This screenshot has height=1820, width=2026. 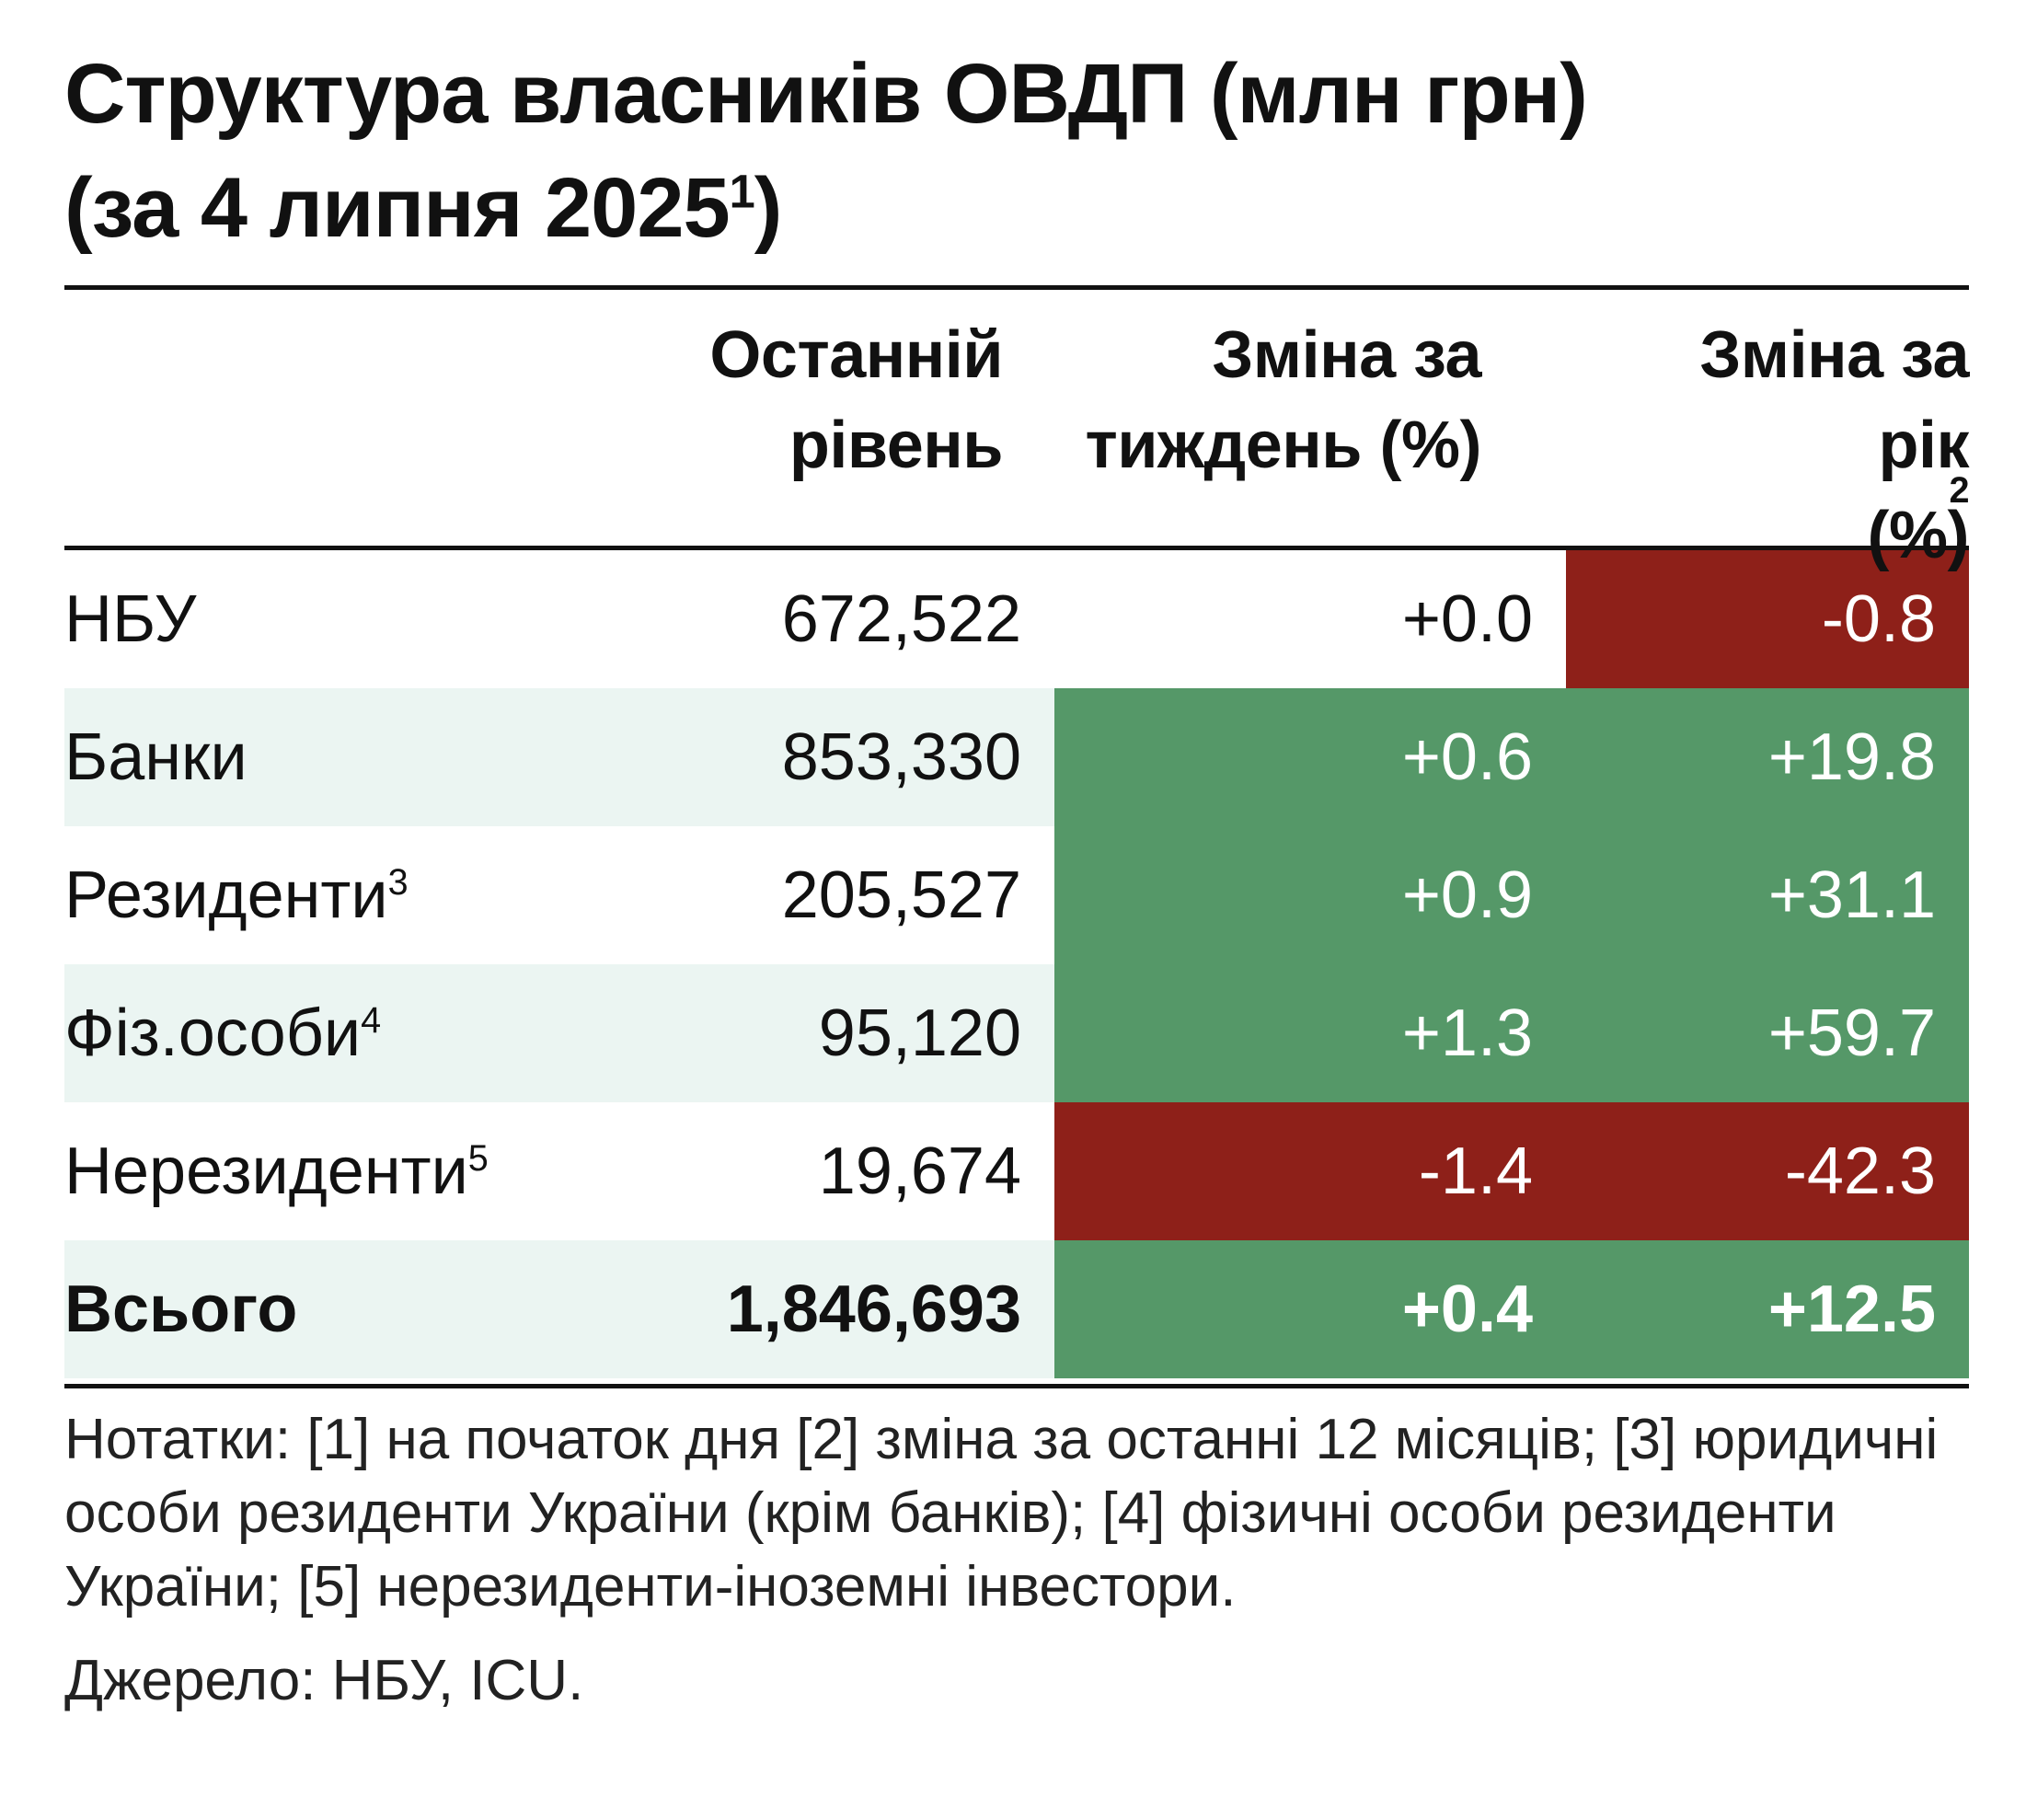 I want to click on table-row: Резиденти3 205,527 +0.9 +31.1, so click(x=1016, y=895).